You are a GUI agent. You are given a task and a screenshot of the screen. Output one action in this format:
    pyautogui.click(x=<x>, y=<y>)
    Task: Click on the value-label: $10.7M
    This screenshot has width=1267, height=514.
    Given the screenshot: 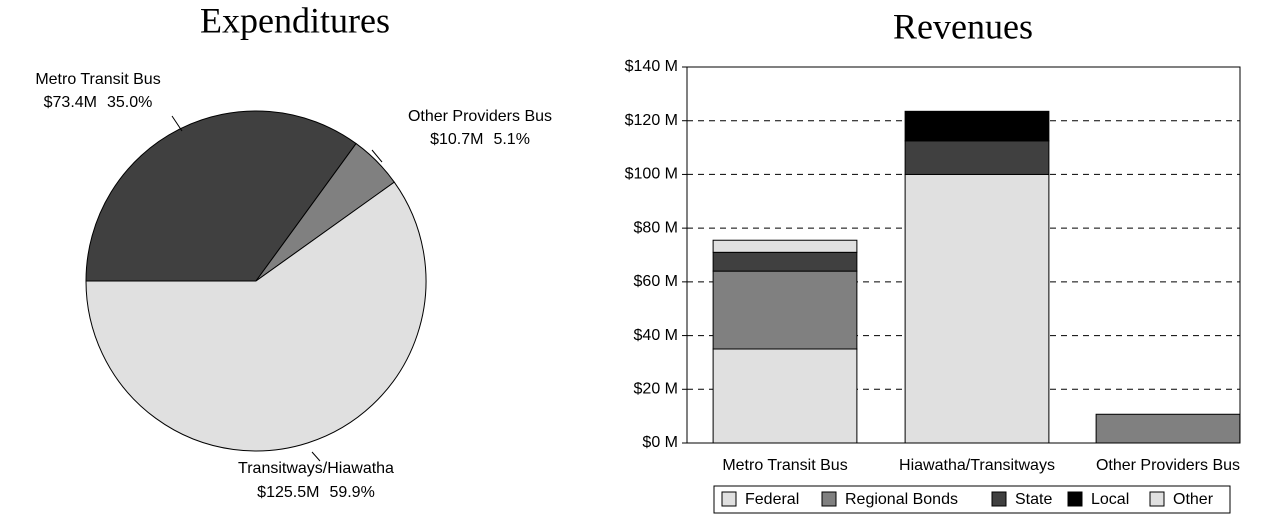 What is the action you would take?
    pyautogui.click(x=456, y=139)
    